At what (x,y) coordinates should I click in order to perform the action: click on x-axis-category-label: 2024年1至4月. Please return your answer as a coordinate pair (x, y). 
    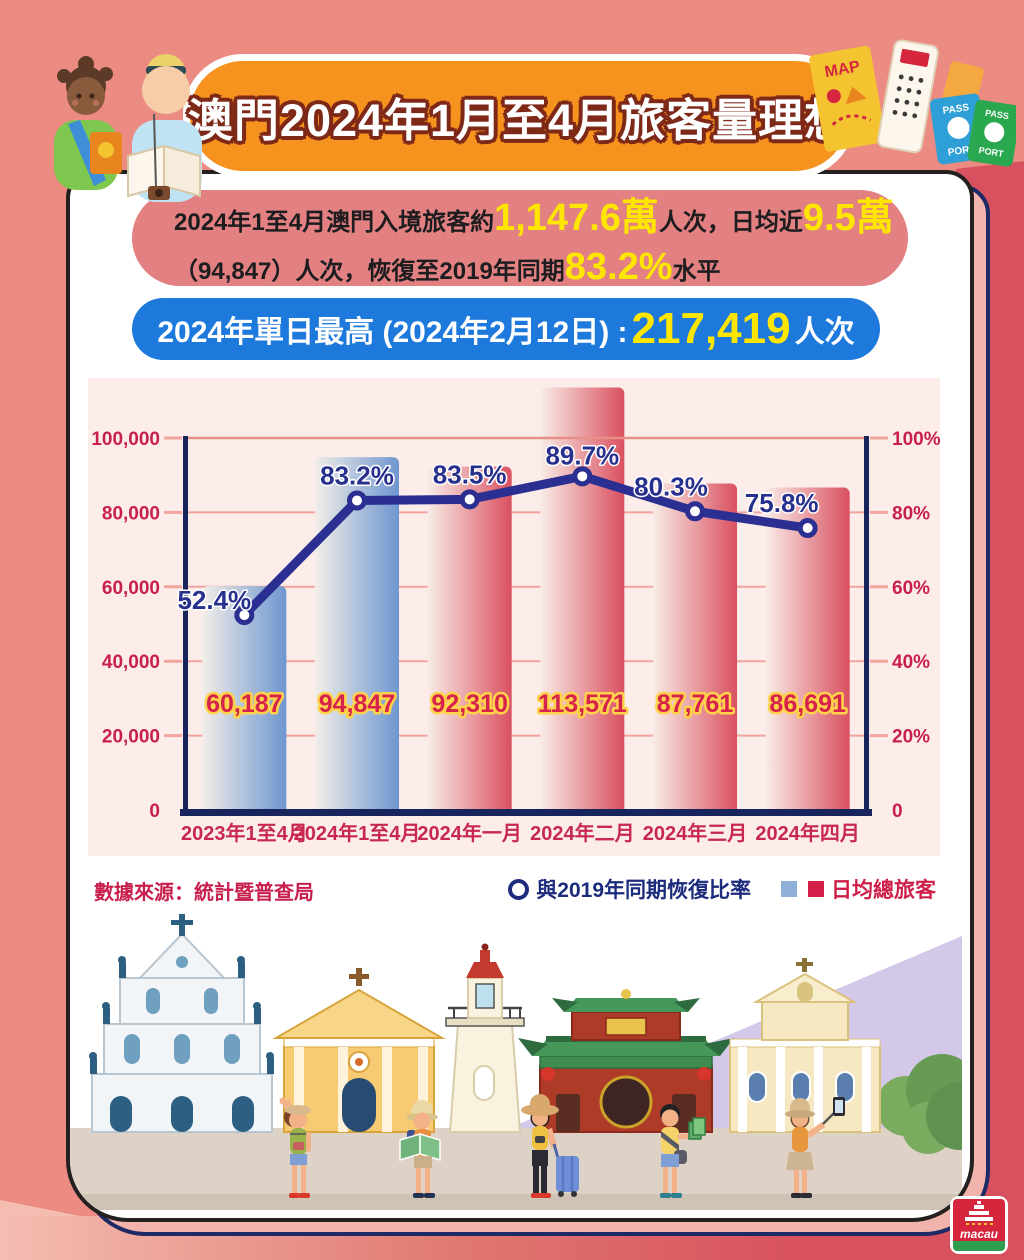
    Looking at the image, I should click on (357, 833).